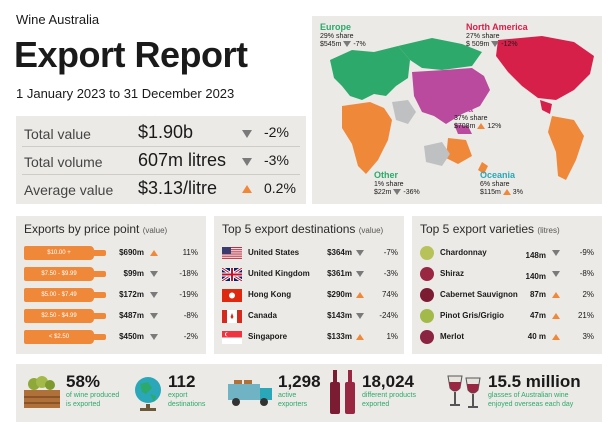 This screenshot has height=436, width=616. I want to click on summary-row-average-value: Average value $3.13/litre 0.2%, so click(161, 189).